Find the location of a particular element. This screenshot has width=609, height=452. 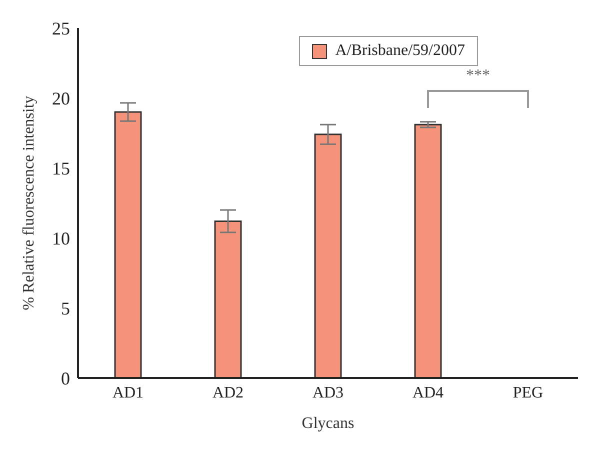

x-tick-label: PEG is located at coordinates (528, 393).